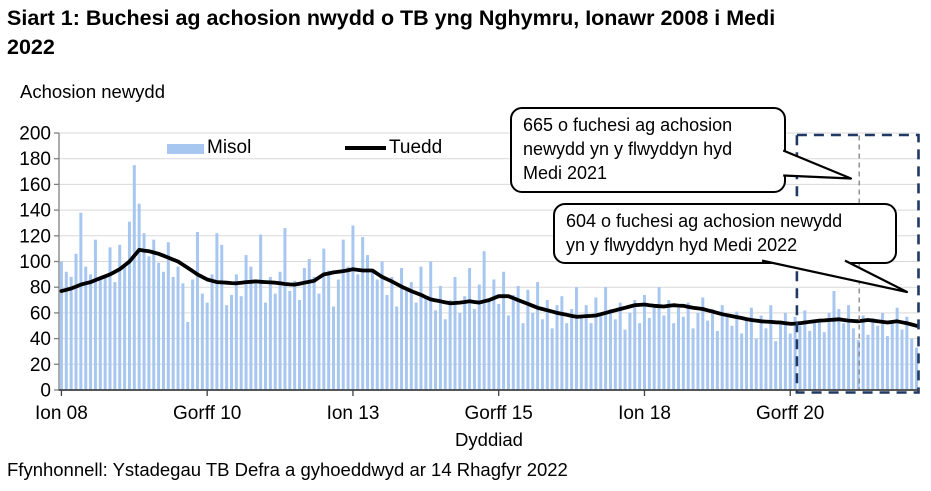  Describe the element at coordinates (499, 413) in the screenshot. I see `x-axis-label: Gorff 15` at that location.